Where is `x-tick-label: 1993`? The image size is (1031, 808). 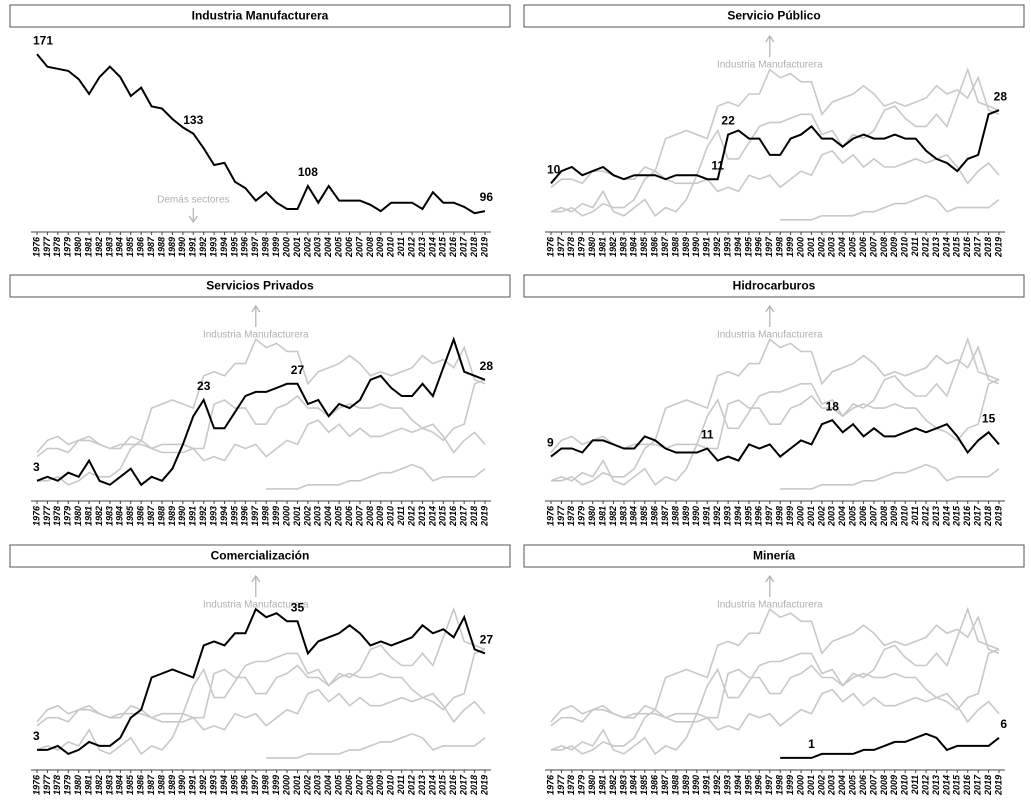
x-tick-label: 1993 is located at coordinates (727, 516).